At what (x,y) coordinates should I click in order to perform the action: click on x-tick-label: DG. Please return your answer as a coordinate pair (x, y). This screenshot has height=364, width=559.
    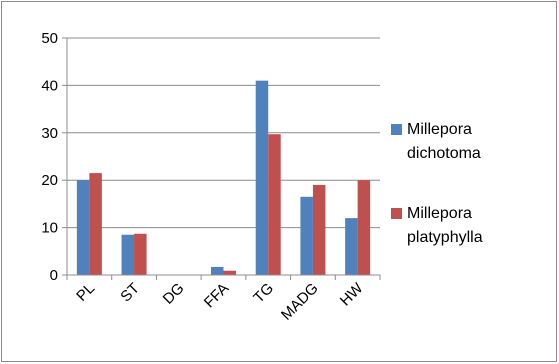
    Looking at the image, I should click on (174, 294).